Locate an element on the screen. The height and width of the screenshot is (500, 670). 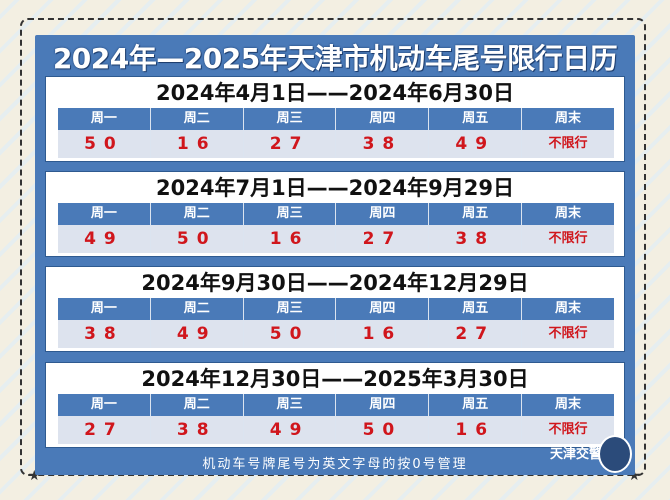
value-row: 27 38 49 50 16 不限行 is located at coordinates (336, 430).